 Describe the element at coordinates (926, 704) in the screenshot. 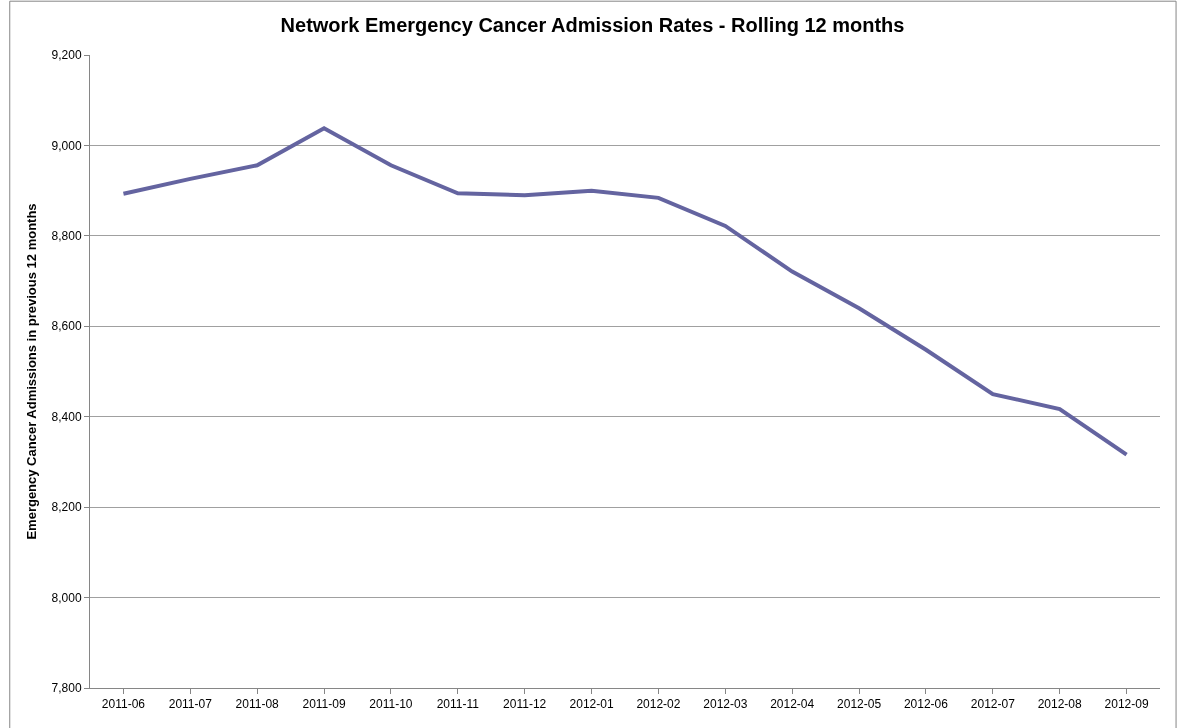

I see `x-tick-label: 2012-06` at that location.